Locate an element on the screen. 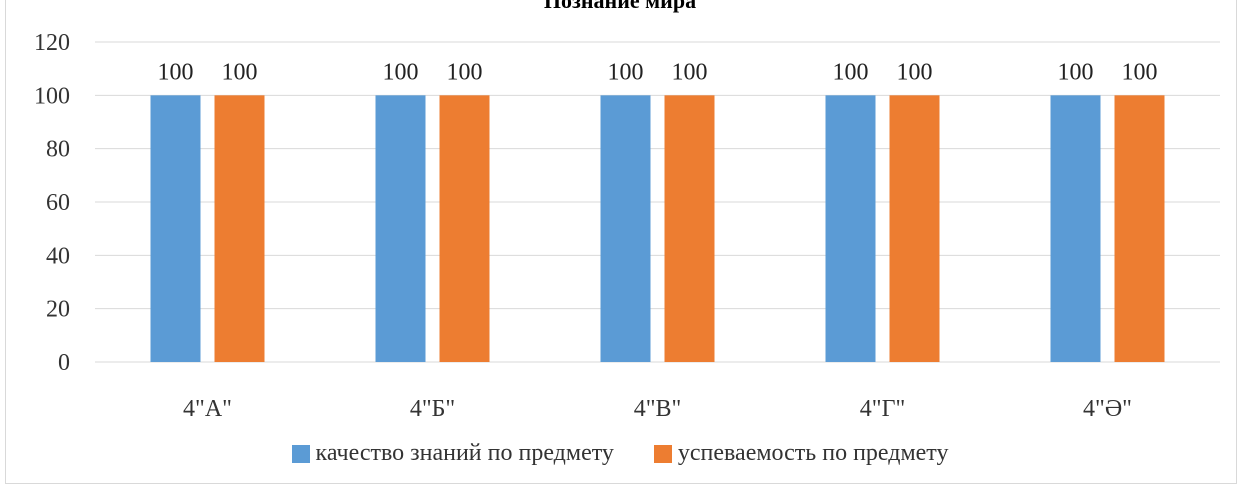 The height and width of the screenshot is (486, 1240). legend-item-quality: качество знаний по предмету is located at coordinates (452, 453).